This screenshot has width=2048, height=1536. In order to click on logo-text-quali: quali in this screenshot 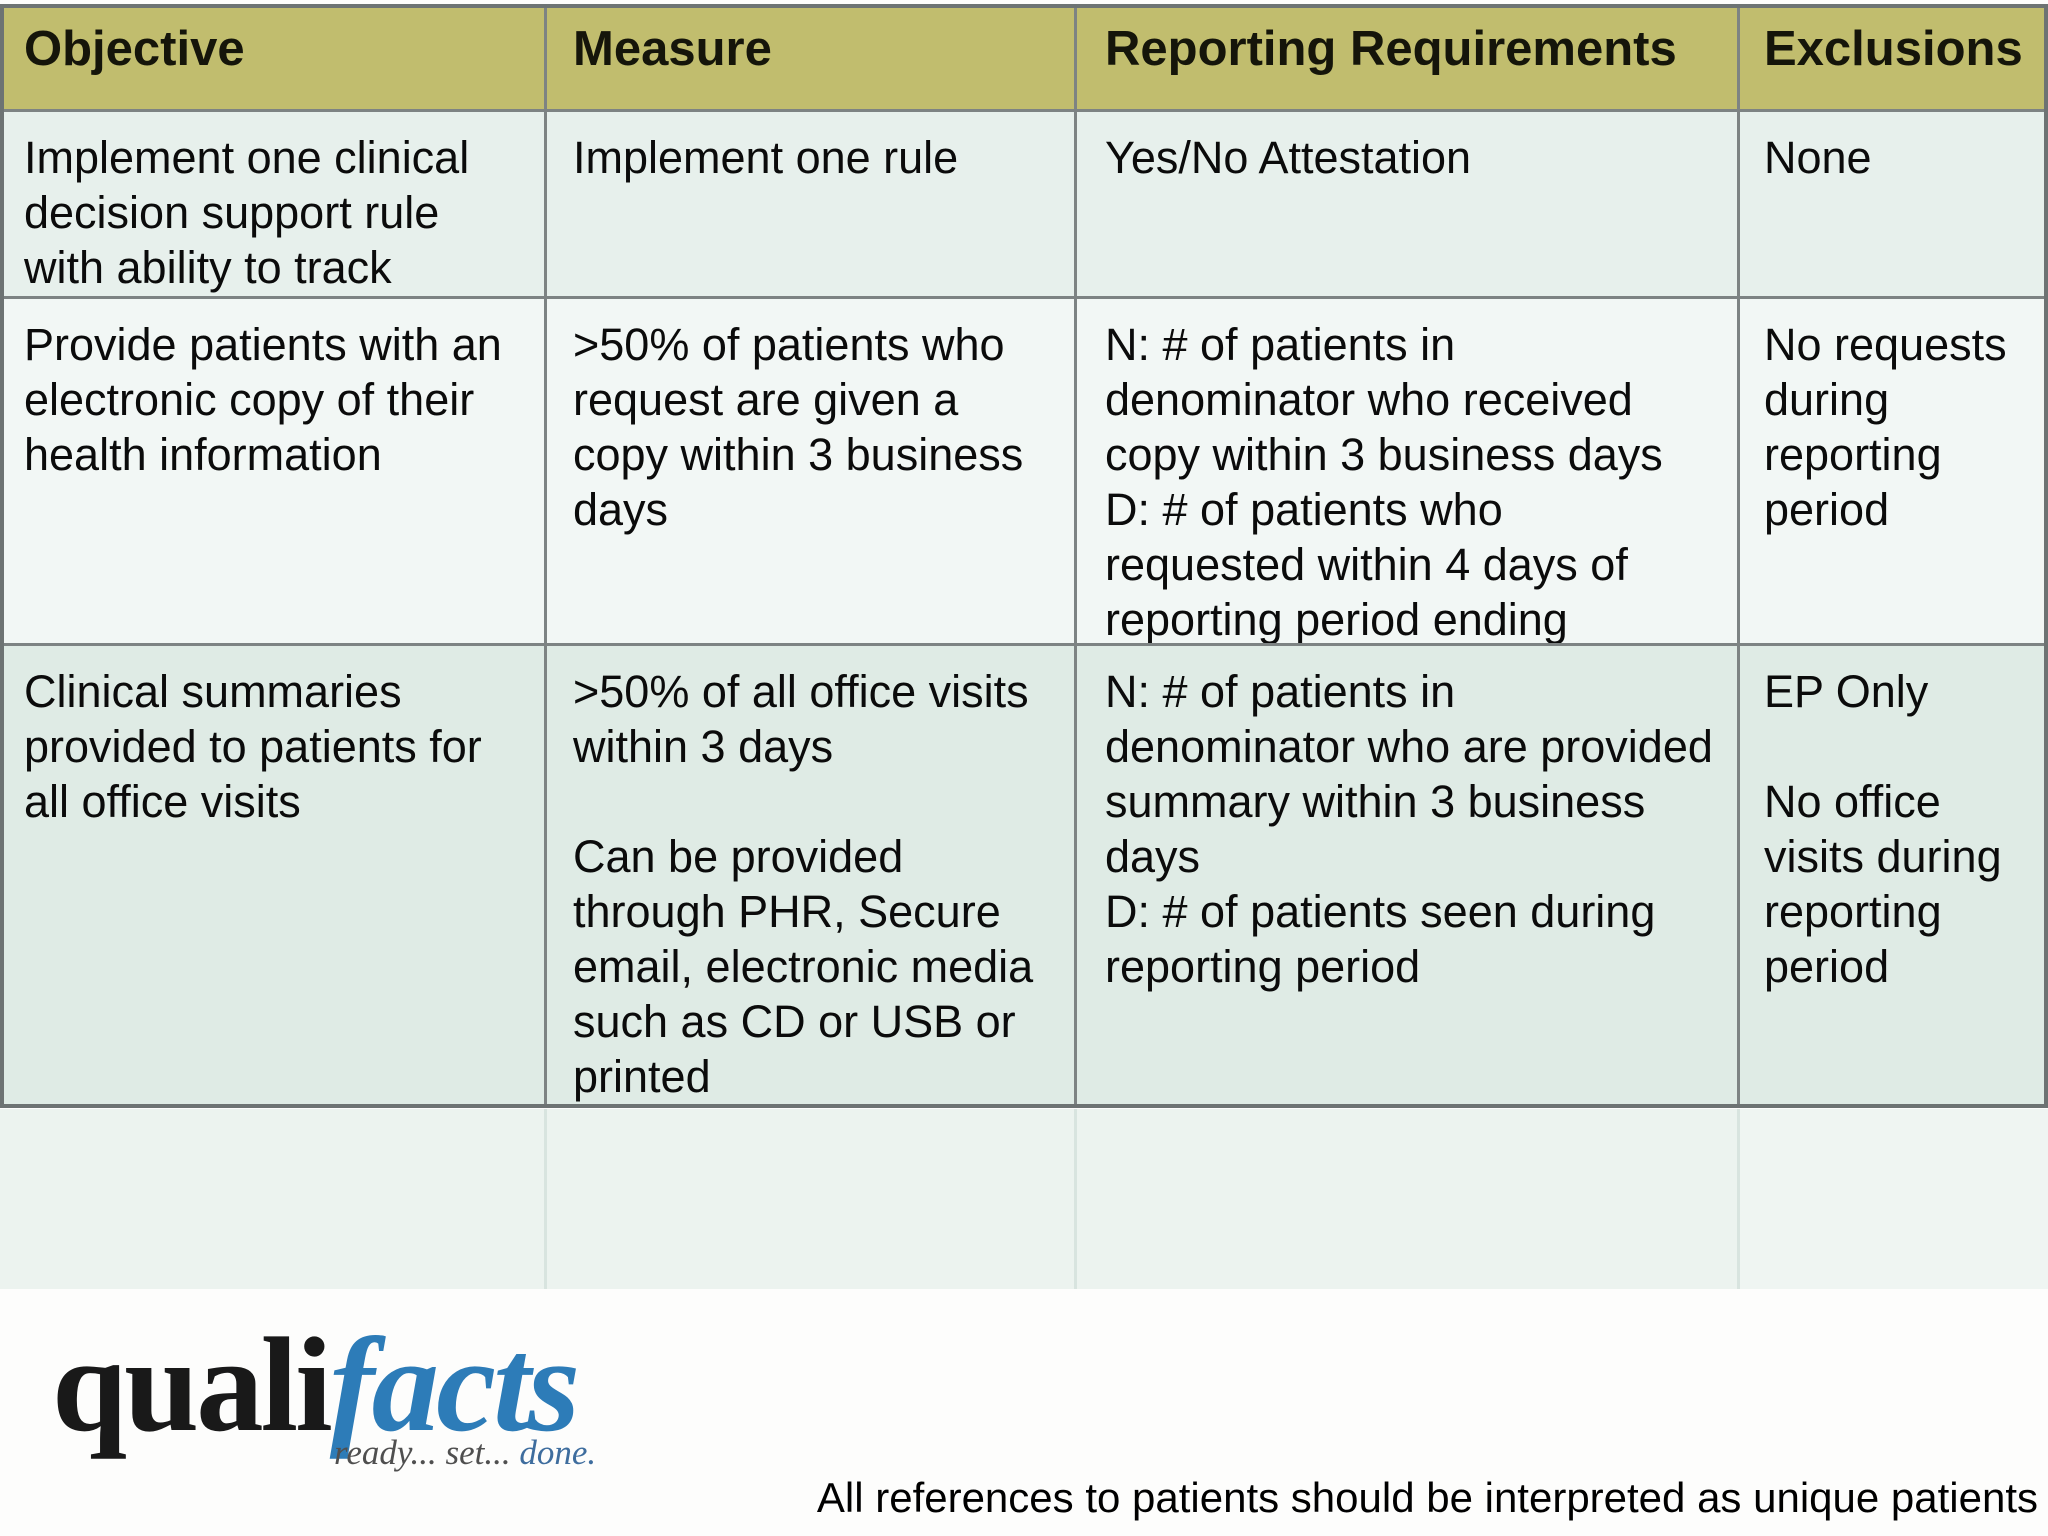, I will do `click(192, 1385)`.